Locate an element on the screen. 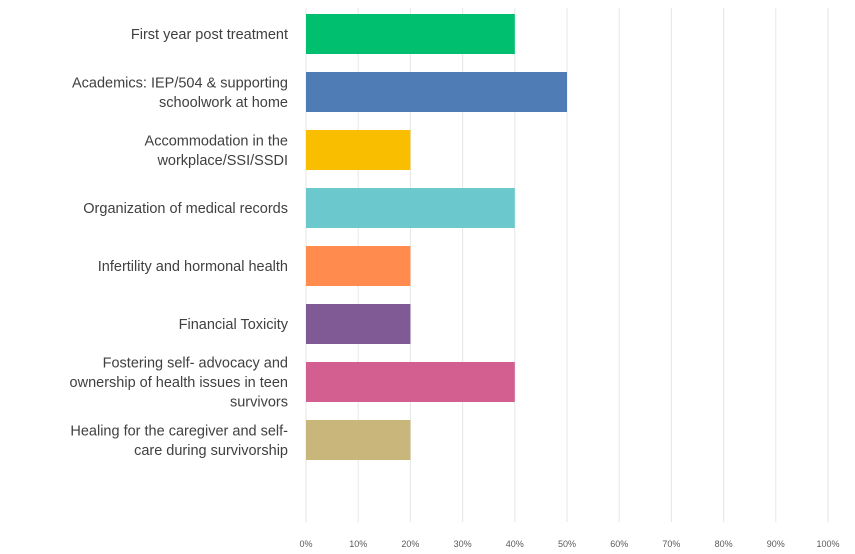 This screenshot has width=855, height=554. category-label: First year post treatment is located at coordinates (209, 35).